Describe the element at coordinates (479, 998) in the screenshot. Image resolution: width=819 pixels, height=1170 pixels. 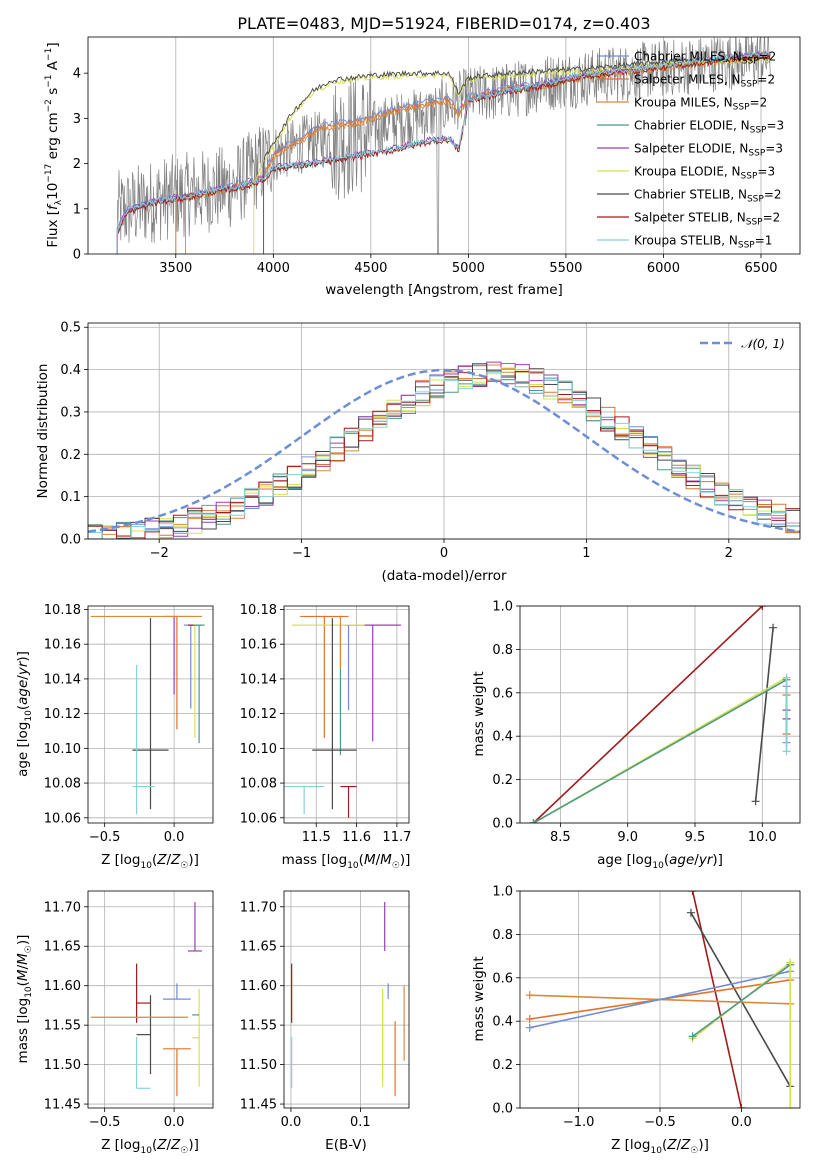
I see `weightZ-ylabel: mass weight` at that location.